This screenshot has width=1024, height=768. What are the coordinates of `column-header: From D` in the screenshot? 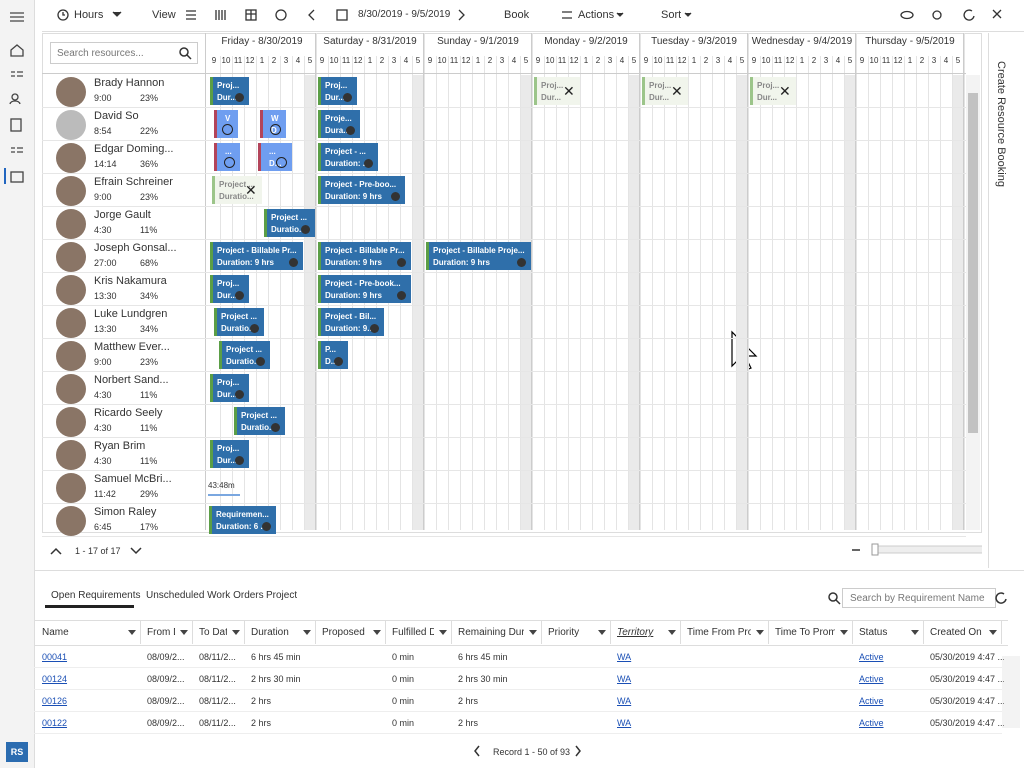 It's located at (167, 632).